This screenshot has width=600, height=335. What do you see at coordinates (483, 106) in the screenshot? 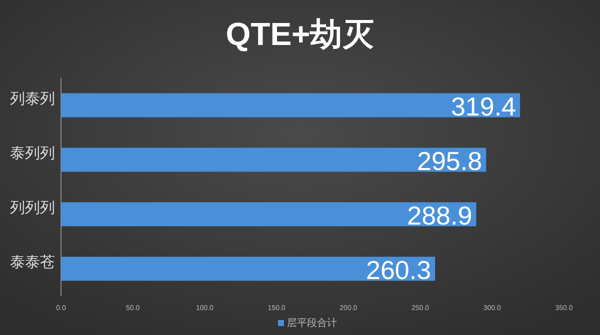
I see `data-label: 319.4` at bounding box center [483, 106].